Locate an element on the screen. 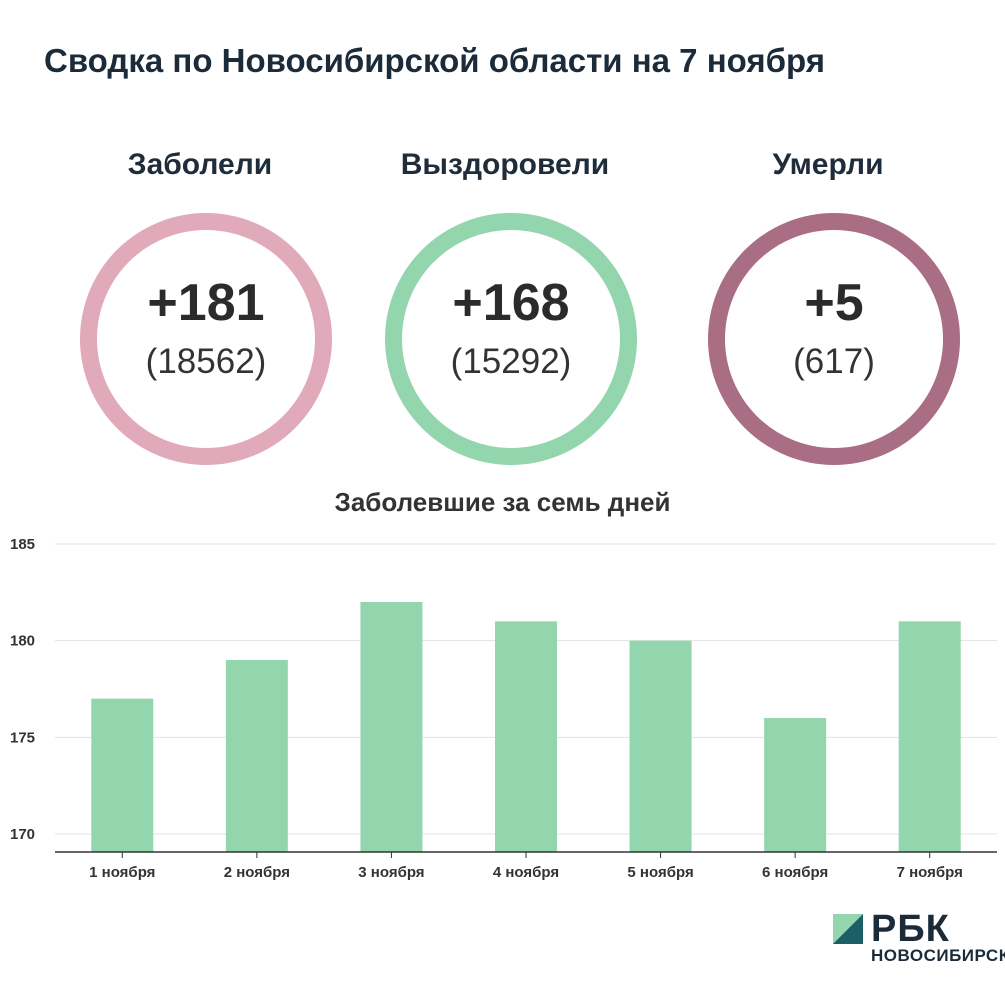 The height and width of the screenshot is (1005, 1005). x-tick-label: 7 ноября is located at coordinates (930, 872).